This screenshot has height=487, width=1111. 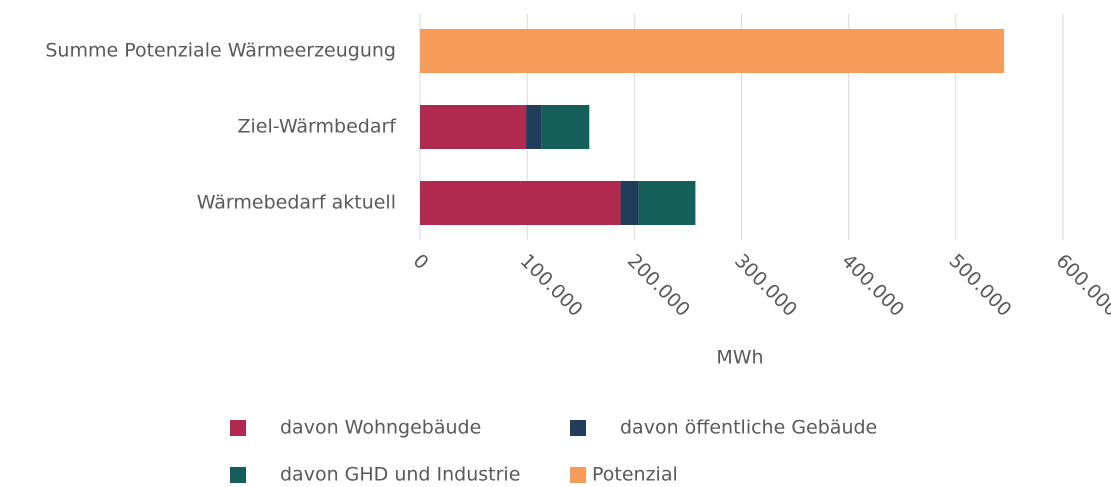 What do you see at coordinates (380, 428) in the screenshot?
I see `legend-label: davon Wohngebäude` at bounding box center [380, 428].